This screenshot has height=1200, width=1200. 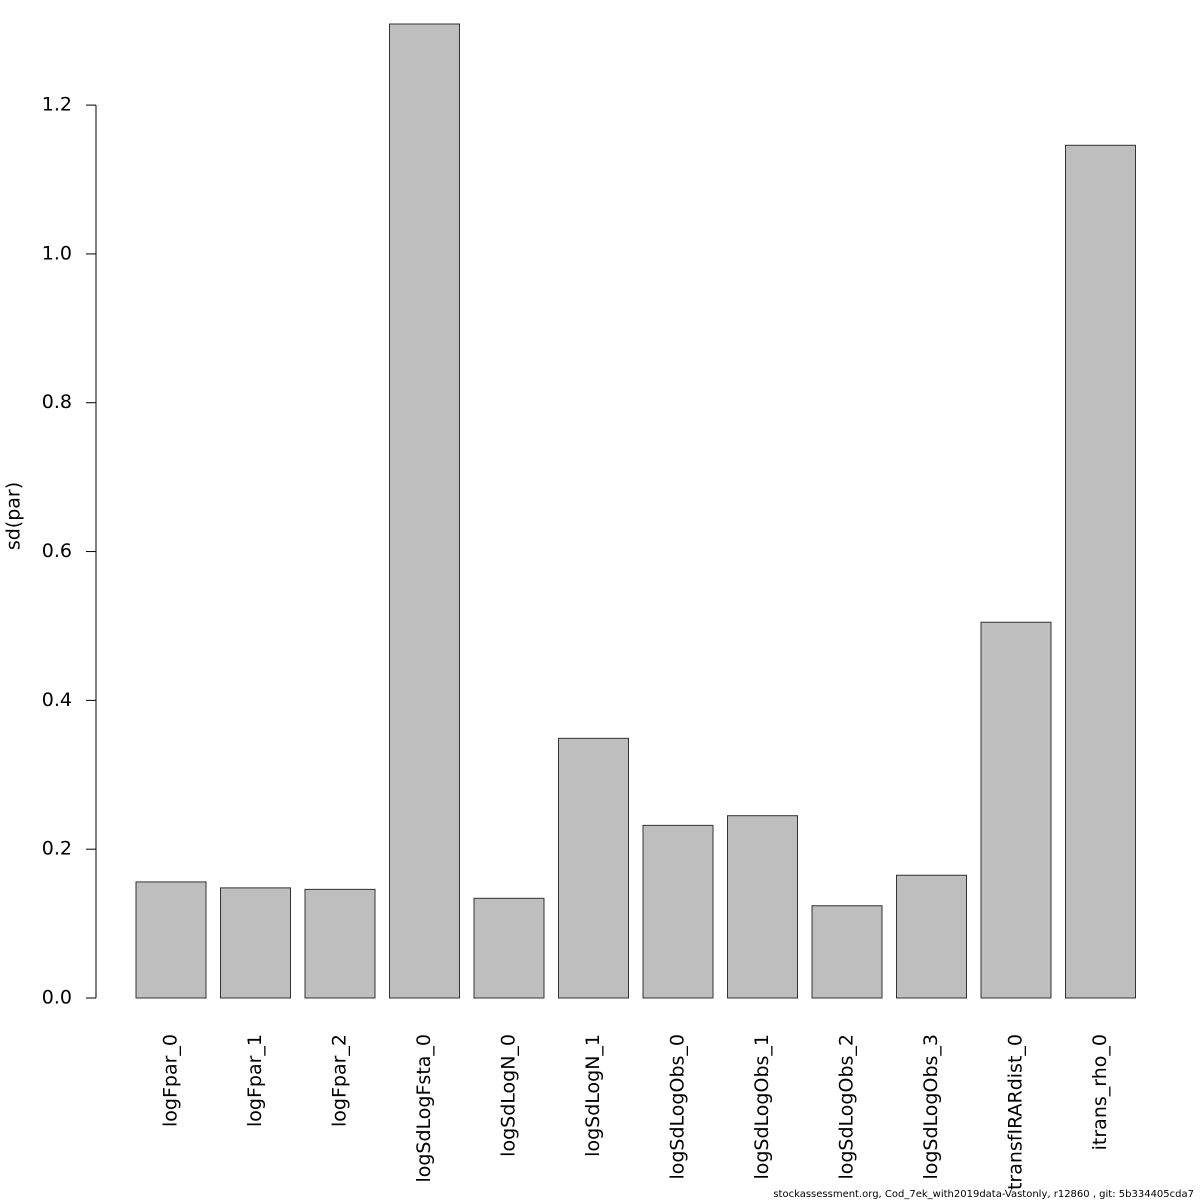 What do you see at coordinates (762, 1107) in the screenshot?
I see `x-tick-label: logSdLogObs_1` at bounding box center [762, 1107].